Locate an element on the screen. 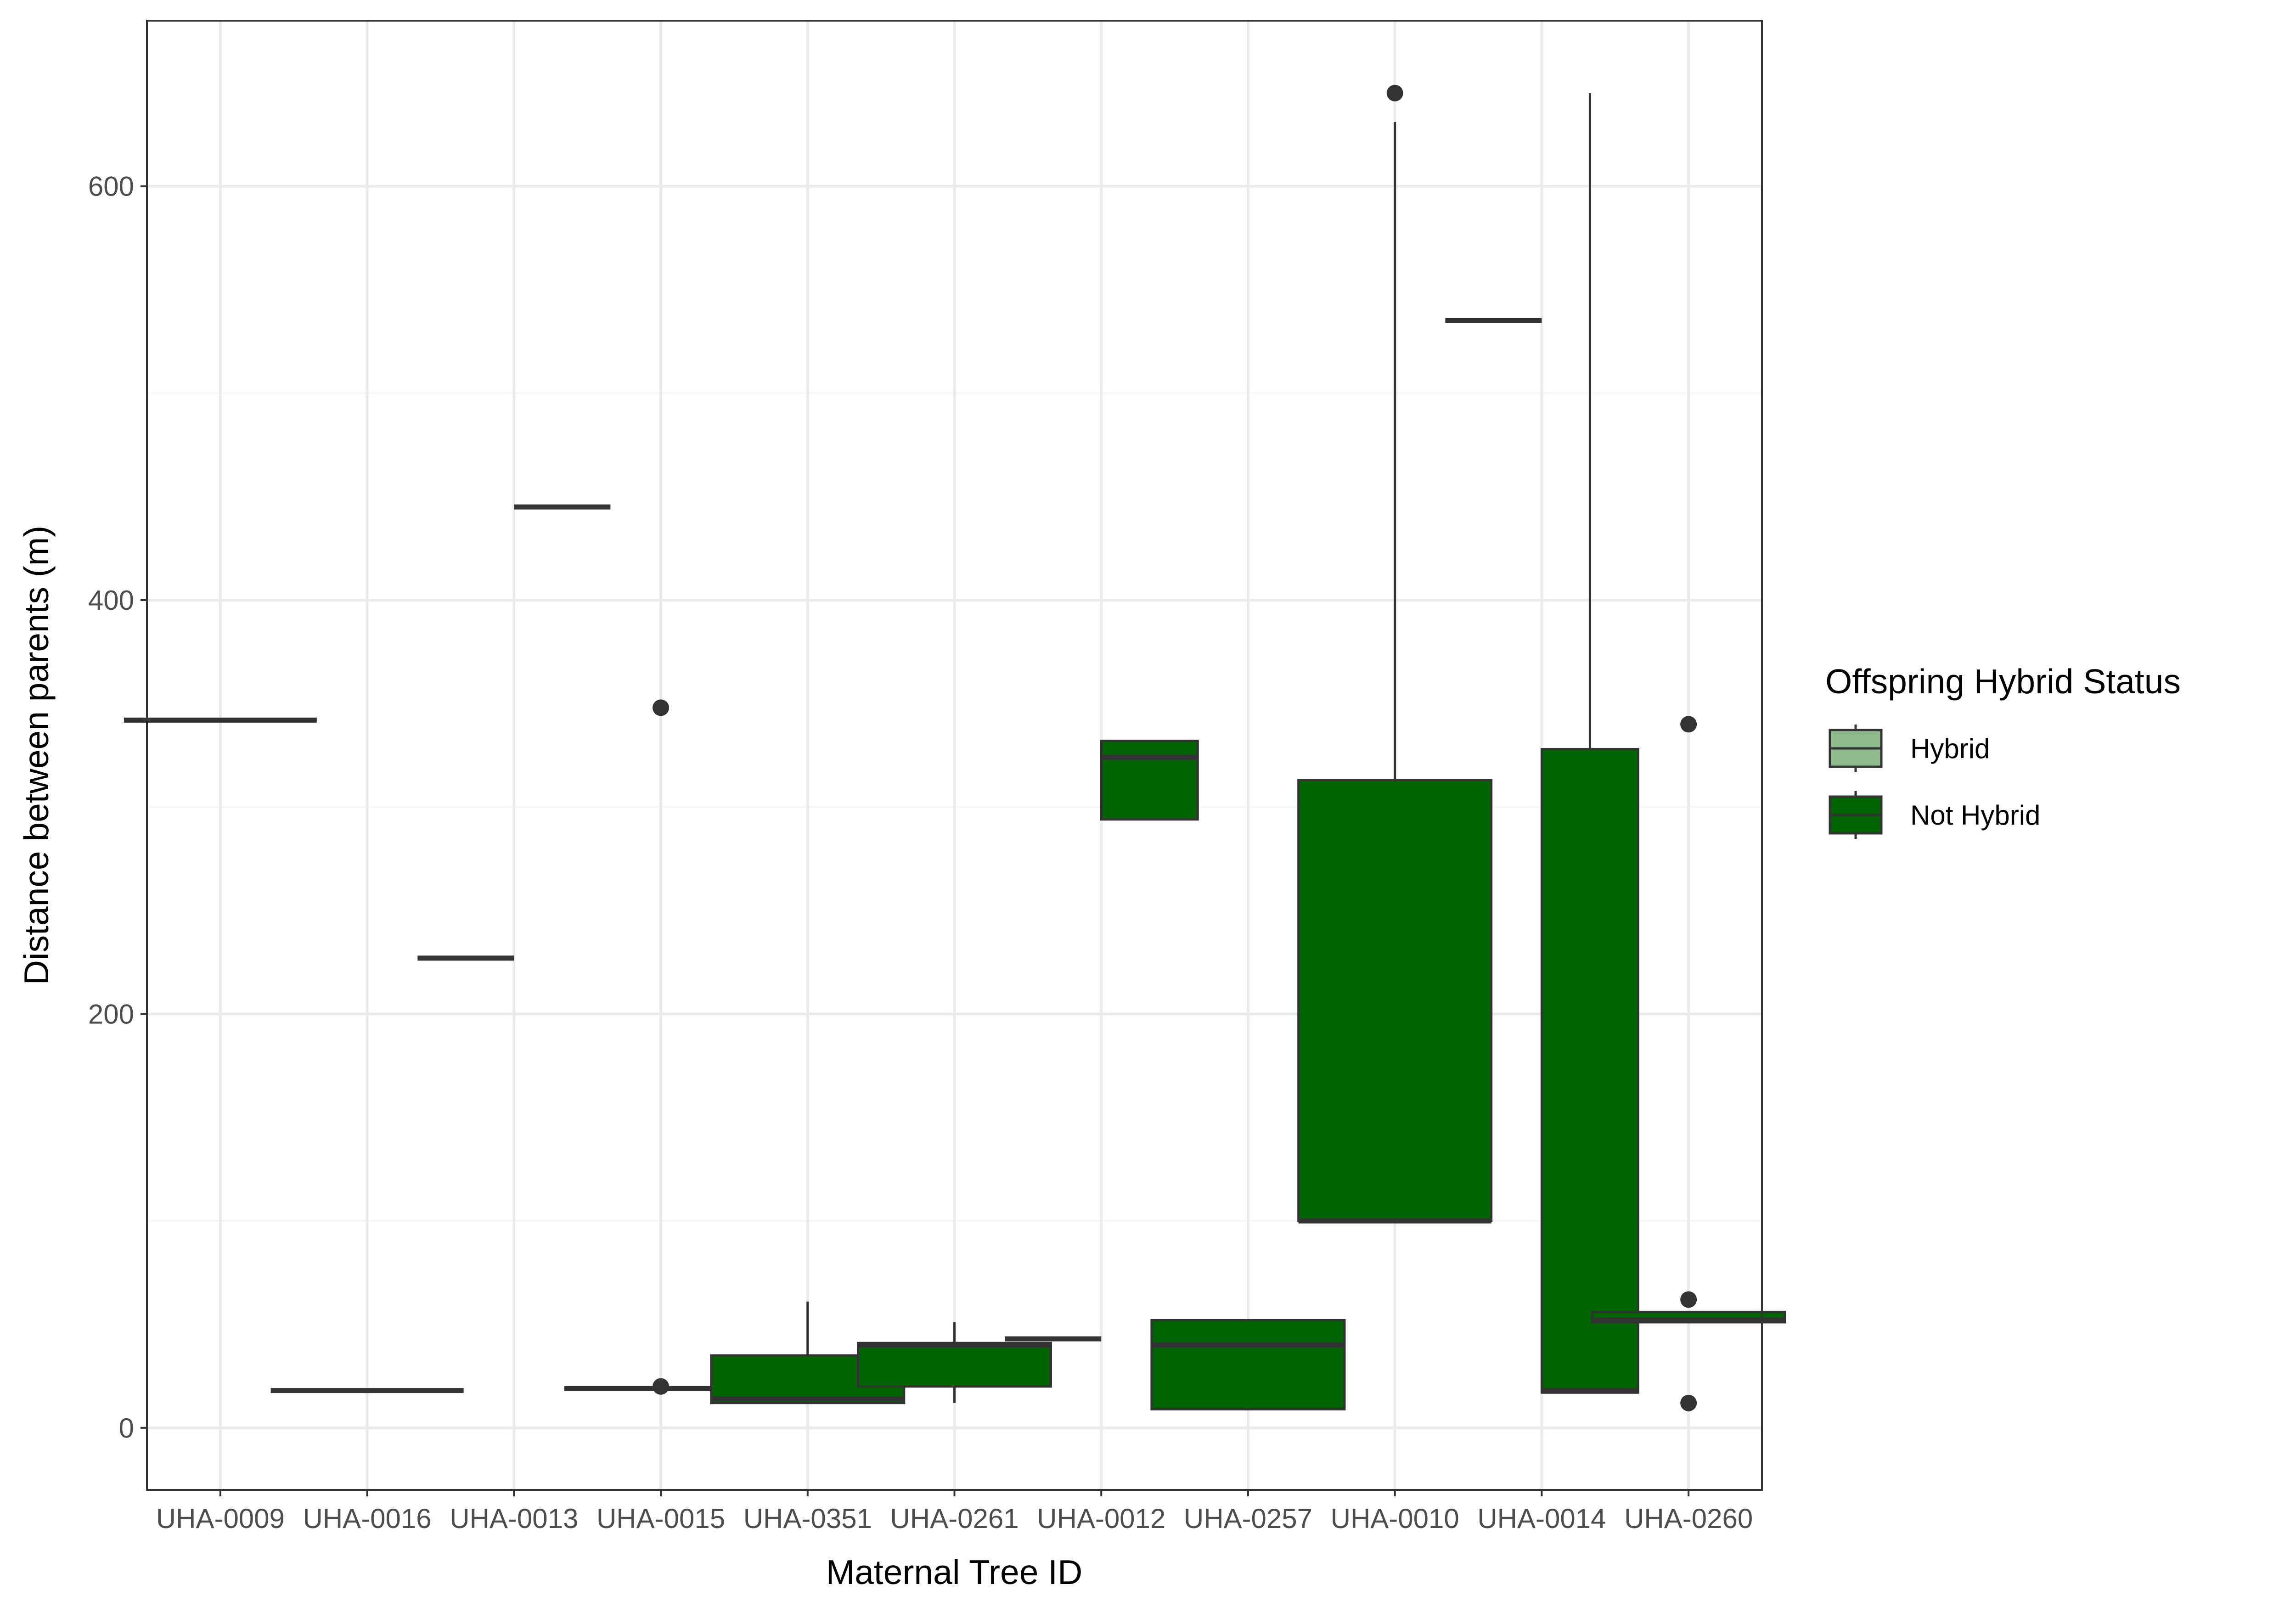 This screenshot has width=2296, height=1607. x-tick-label: UHA-0012 is located at coordinates (1101, 1518).